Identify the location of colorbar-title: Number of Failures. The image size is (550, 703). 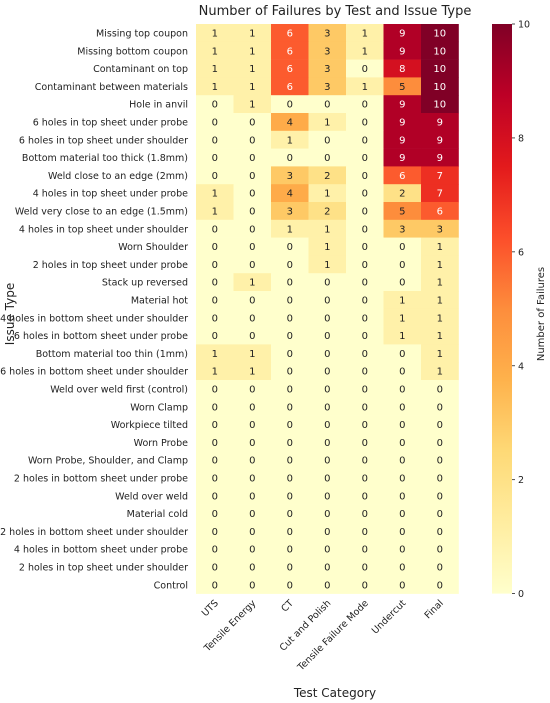
(541, 314).